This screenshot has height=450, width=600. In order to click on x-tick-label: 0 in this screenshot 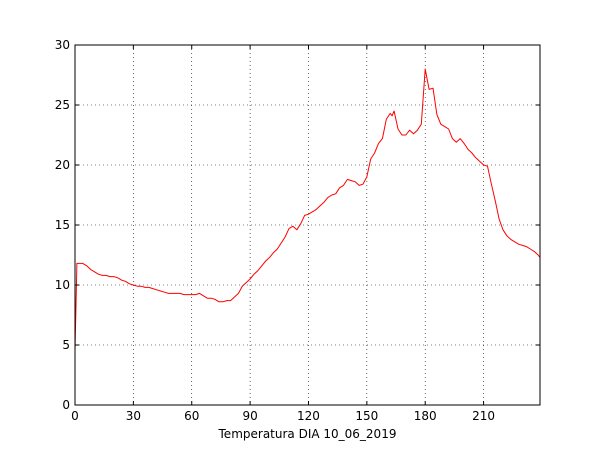, I will do `click(75, 416)`.